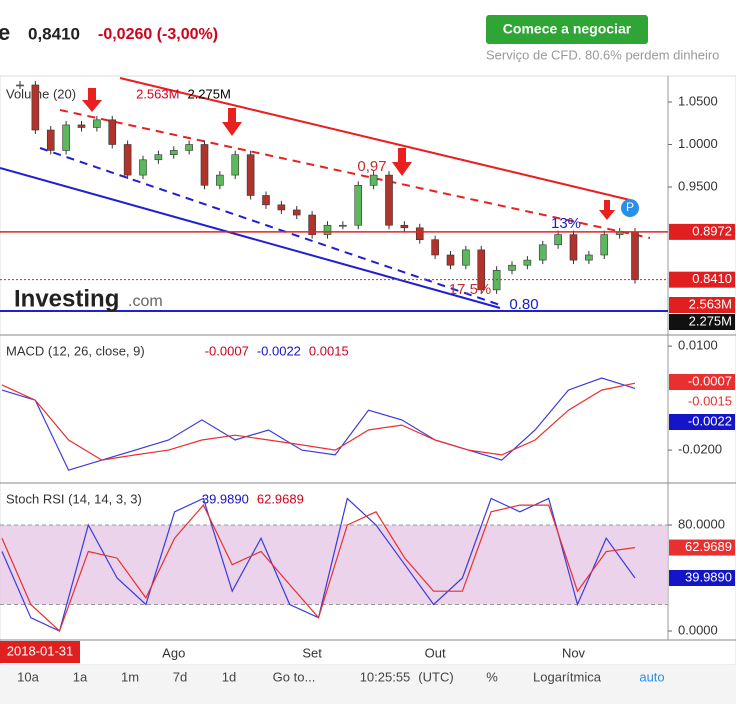 This screenshot has width=736, height=709. What do you see at coordinates (74, 498) in the screenshot?
I see `legend: Stoch RSI (14, 14, 3, 3)` at bounding box center [74, 498].